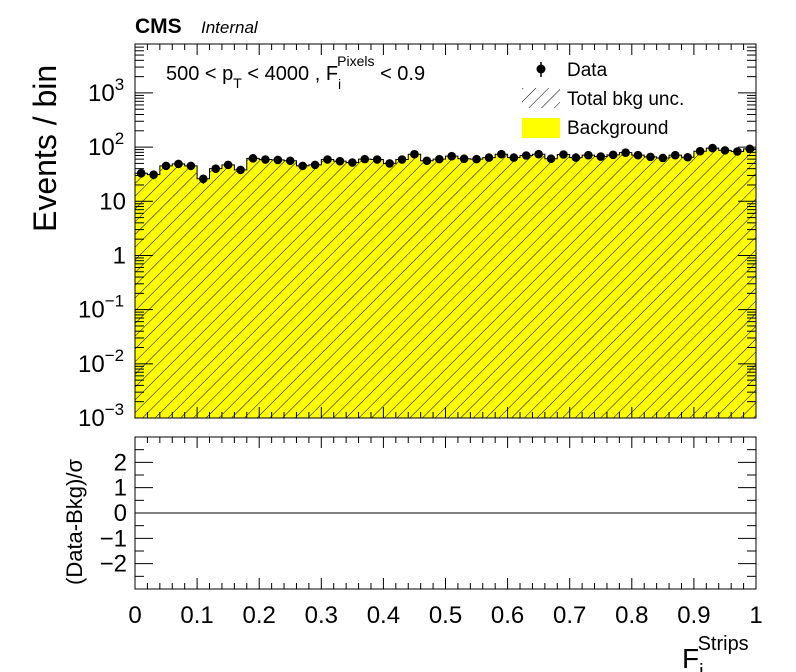 Image resolution: width=796 pixels, height=672 pixels. Describe the element at coordinates (321, 615) in the screenshot. I see `x-tick-label: 0.3` at that location.